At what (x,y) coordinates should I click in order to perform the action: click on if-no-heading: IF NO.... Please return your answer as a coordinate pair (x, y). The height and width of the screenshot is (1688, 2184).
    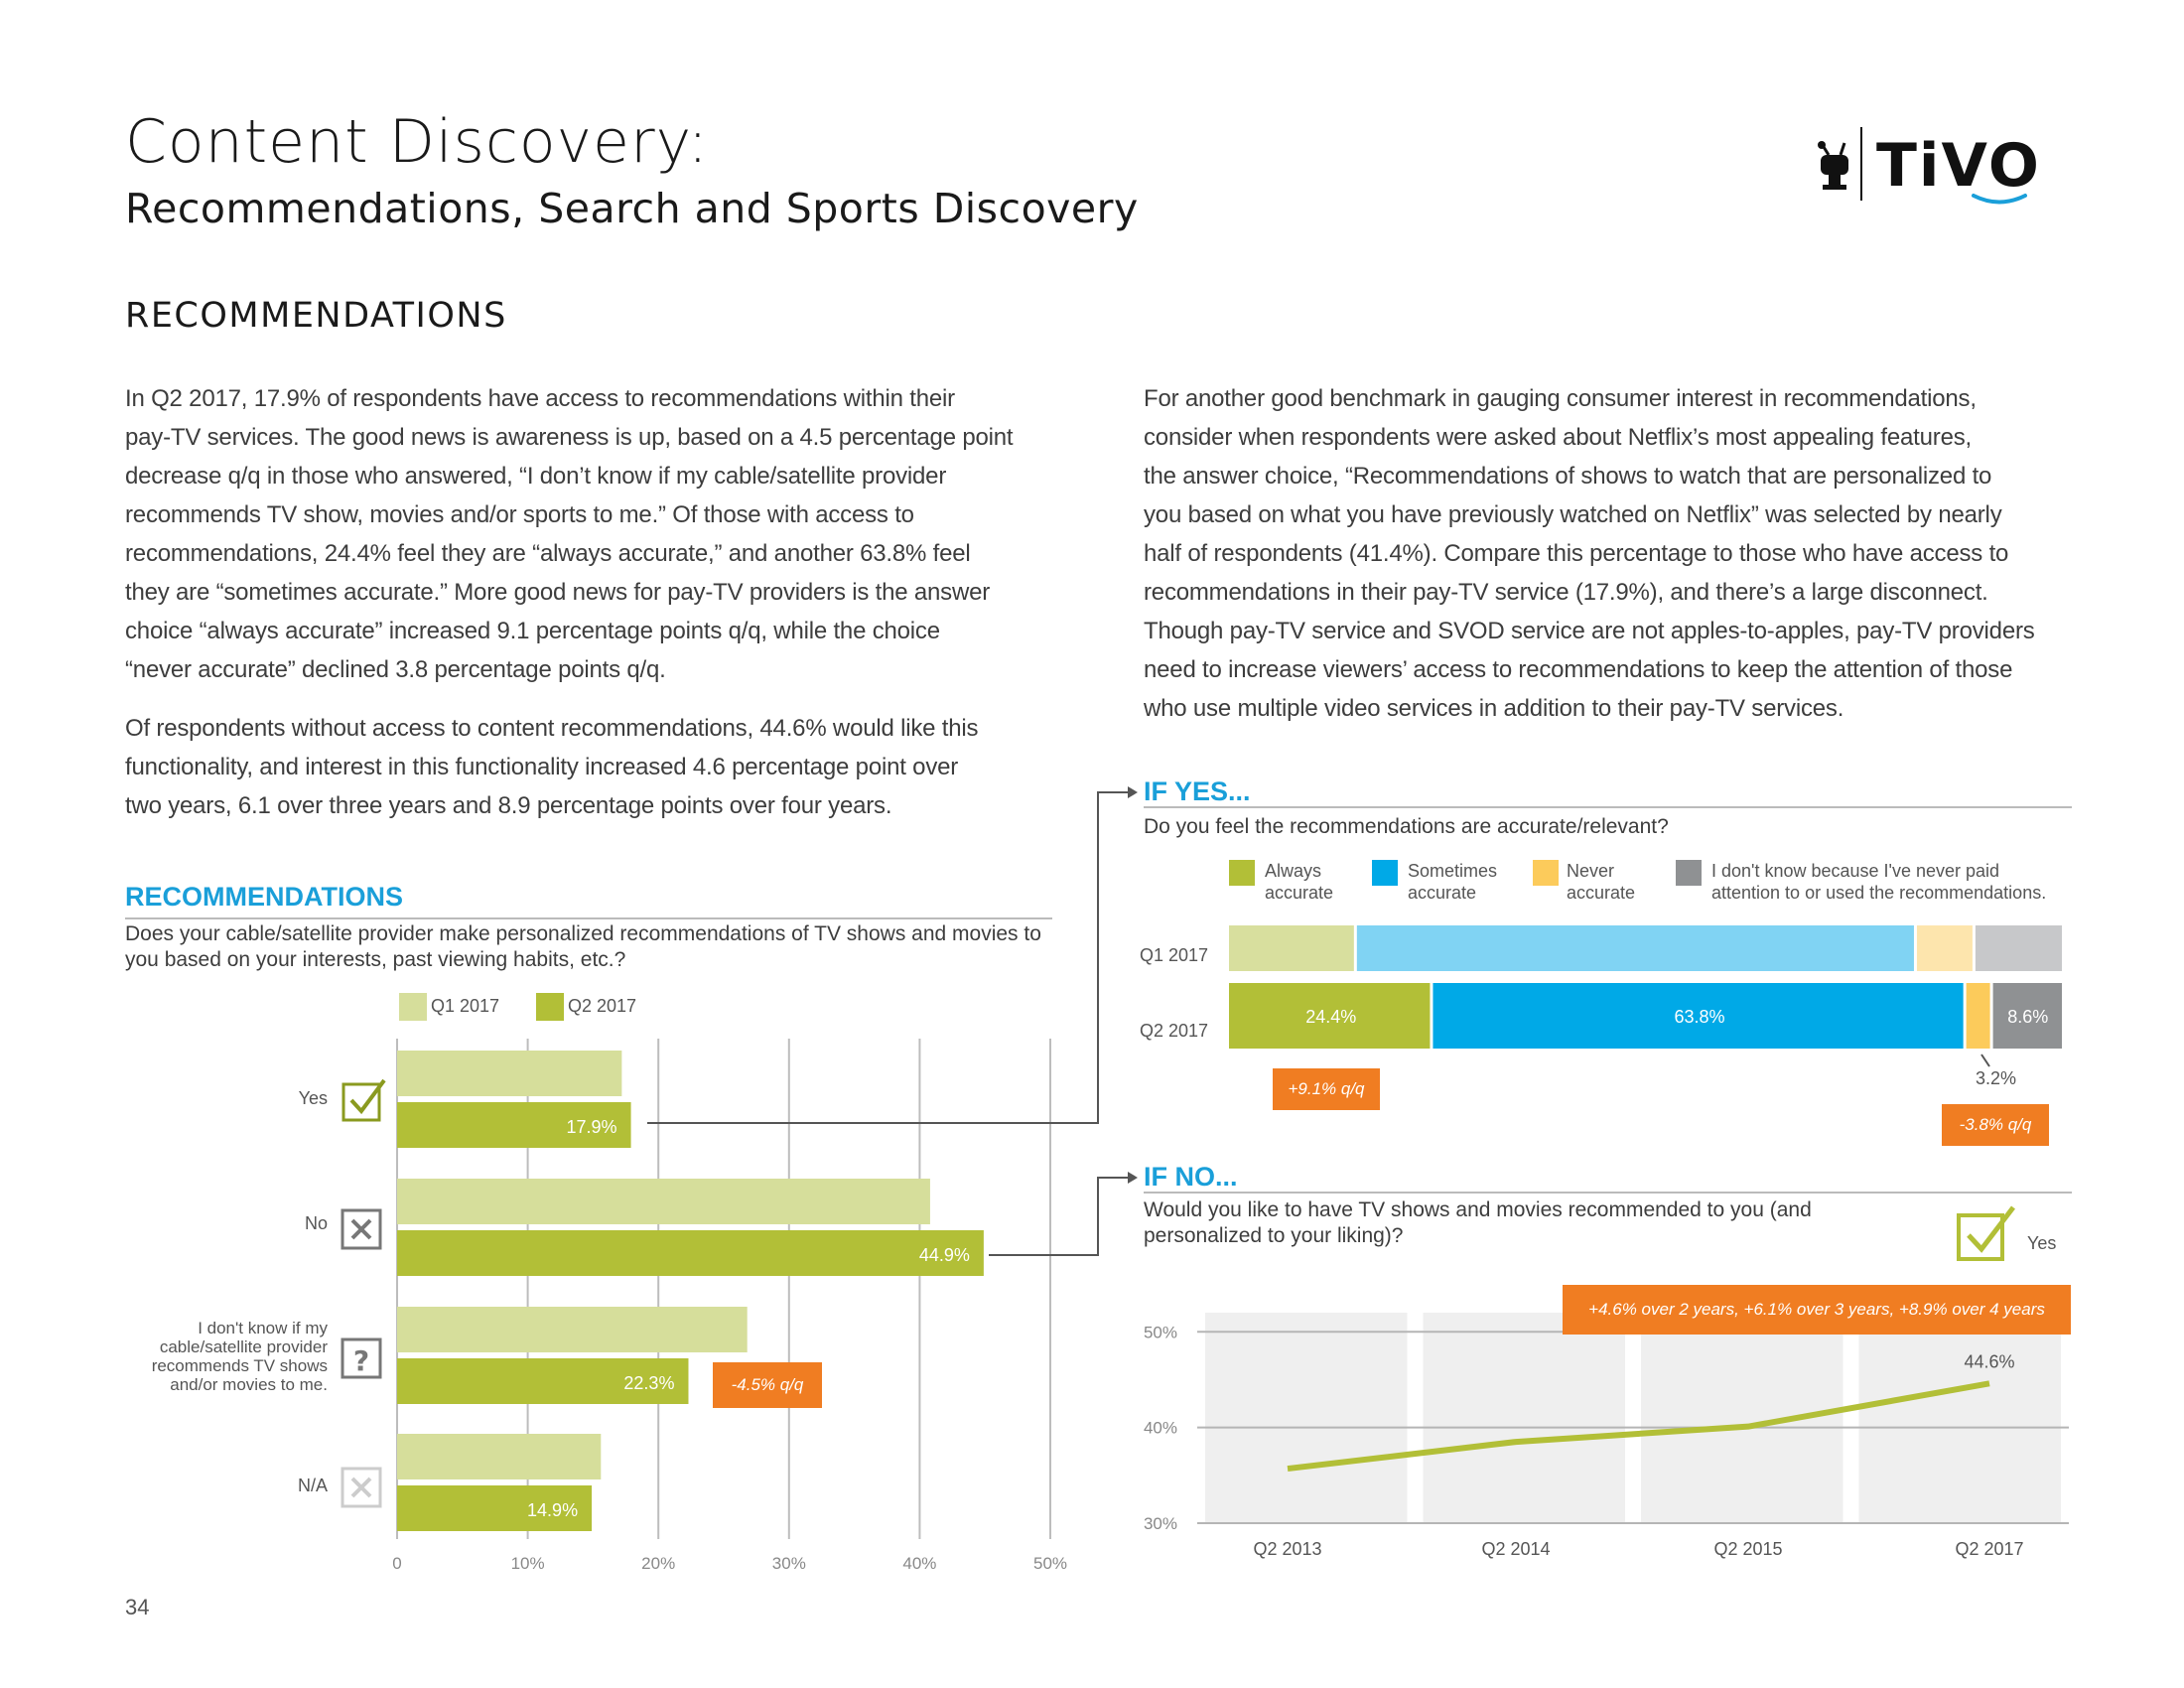
    Looking at the image, I should click on (1191, 1177).